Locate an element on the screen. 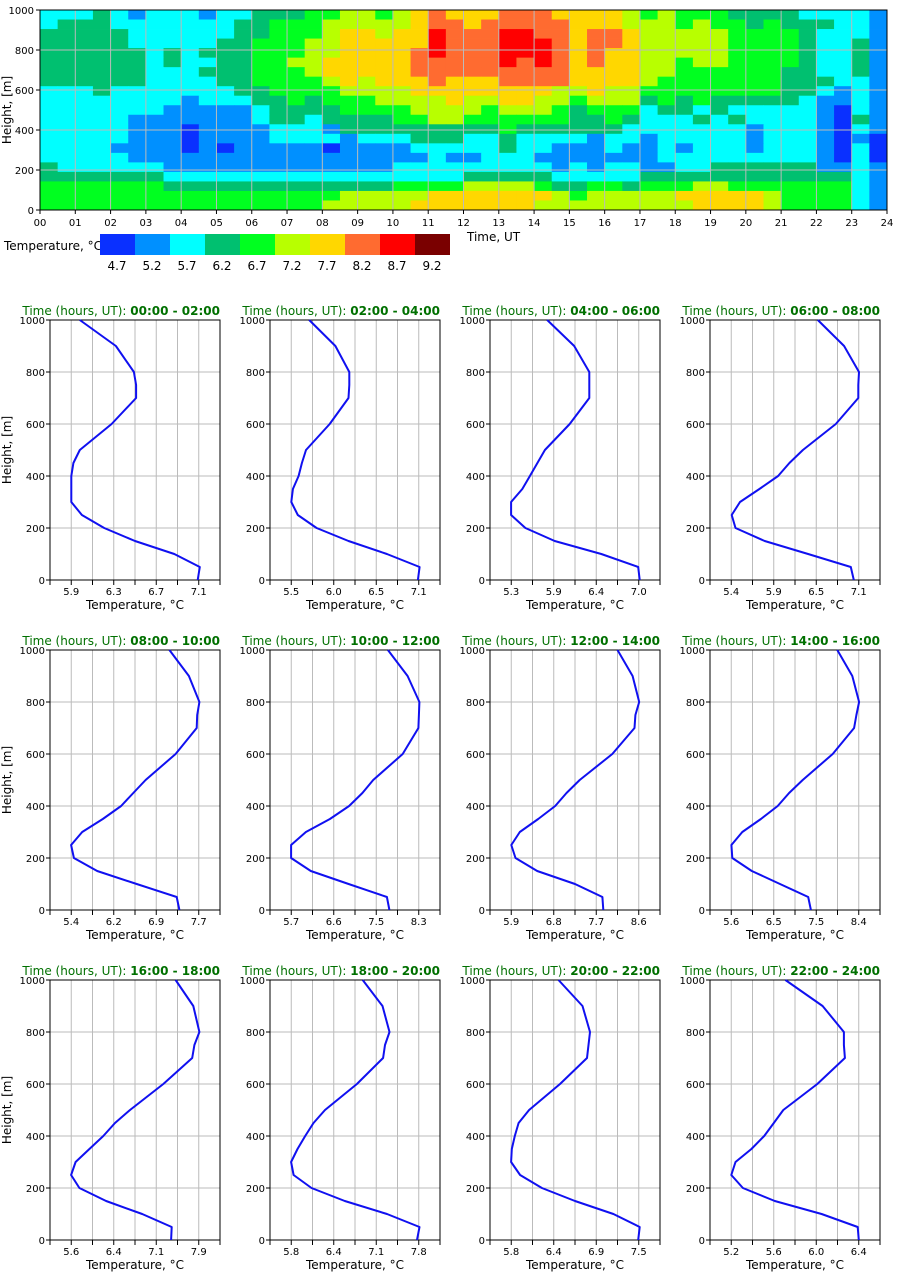 This screenshot has height=1280, width=900. x-tick-label: 6.2 is located at coordinates (114, 922).